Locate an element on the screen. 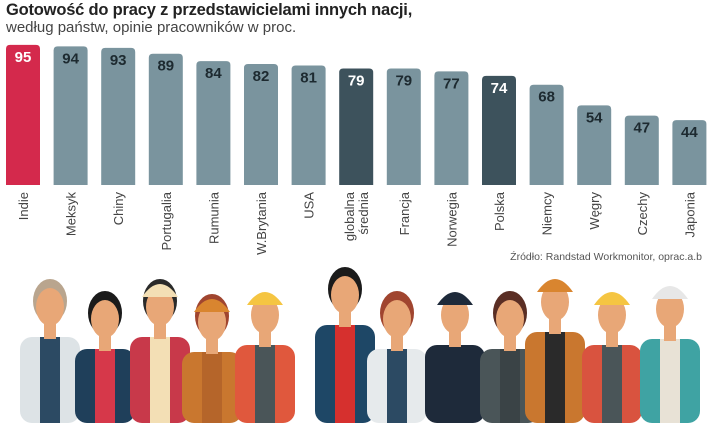  category-label: Norwegia is located at coordinates (451, 219).